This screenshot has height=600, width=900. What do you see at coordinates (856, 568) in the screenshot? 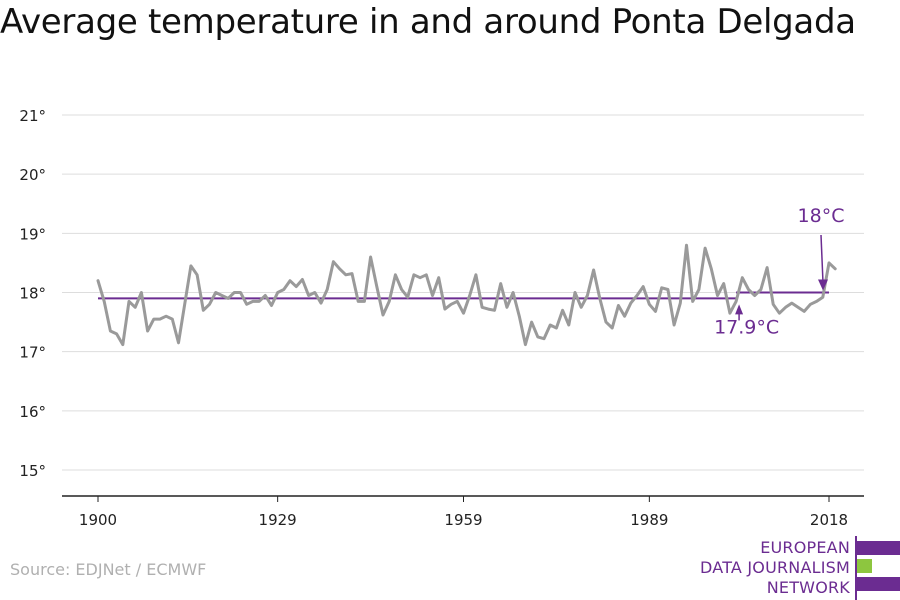
I see `logo-rule` at bounding box center [856, 568].